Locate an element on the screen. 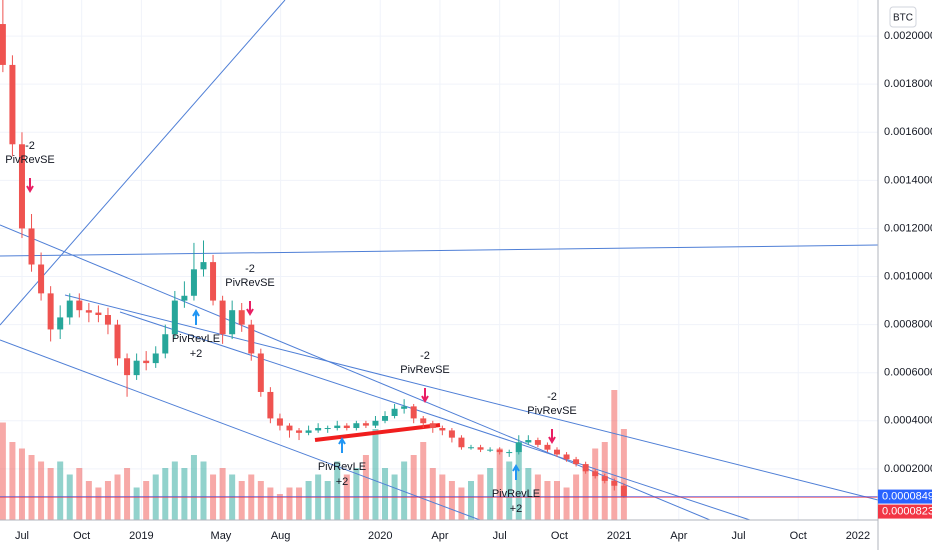 The image size is (932, 550). price-label: 0.0000849 is located at coordinates (907, 496).